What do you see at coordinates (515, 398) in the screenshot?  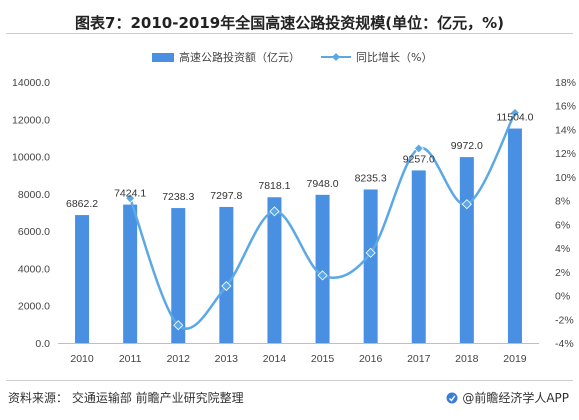 I see `brand-text: @前瞻经济学人APP` at bounding box center [515, 398].